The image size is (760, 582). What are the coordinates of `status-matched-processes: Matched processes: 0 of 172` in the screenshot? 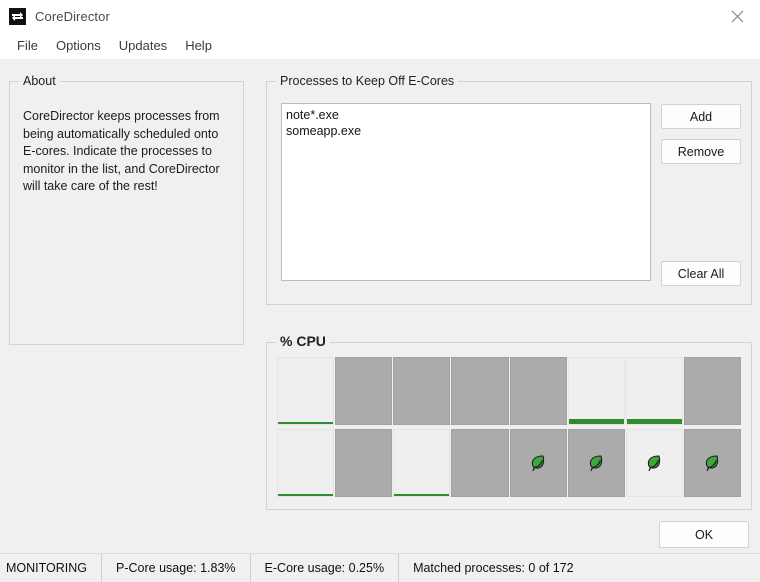 It's located at (493, 568).